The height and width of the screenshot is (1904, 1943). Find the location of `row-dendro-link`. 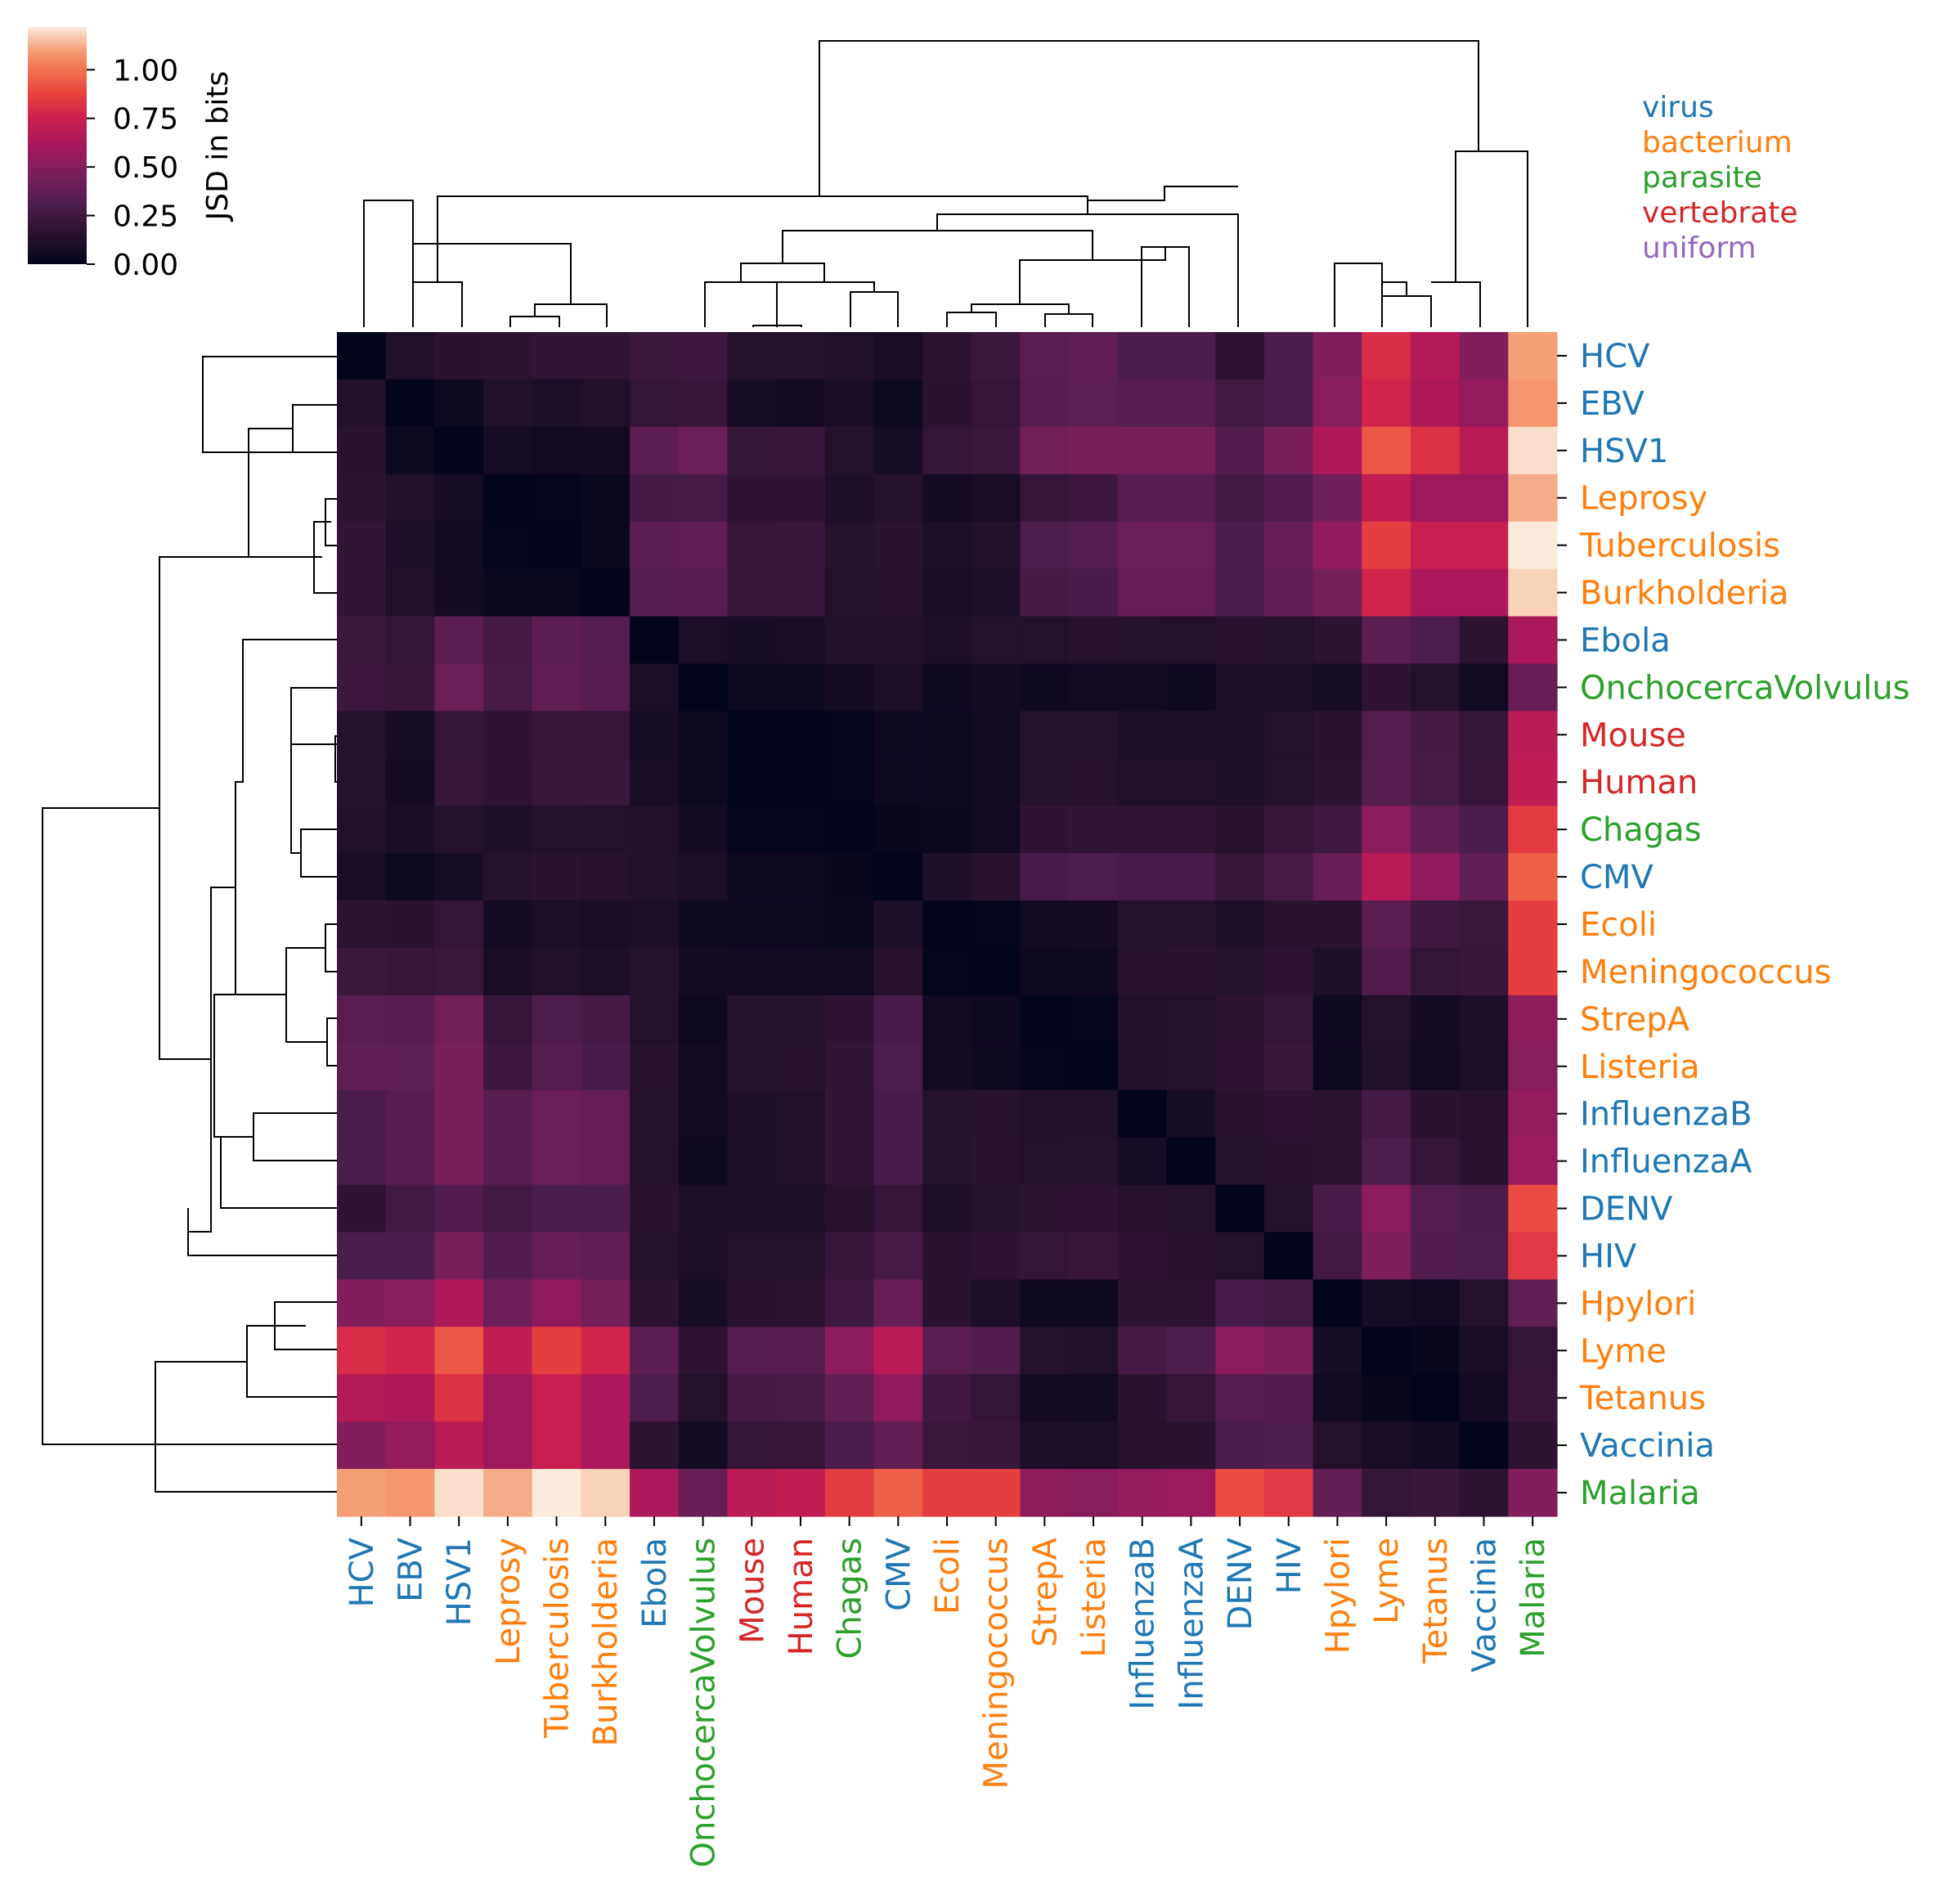

row-dendro-link is located at coordinates (292, 1361).